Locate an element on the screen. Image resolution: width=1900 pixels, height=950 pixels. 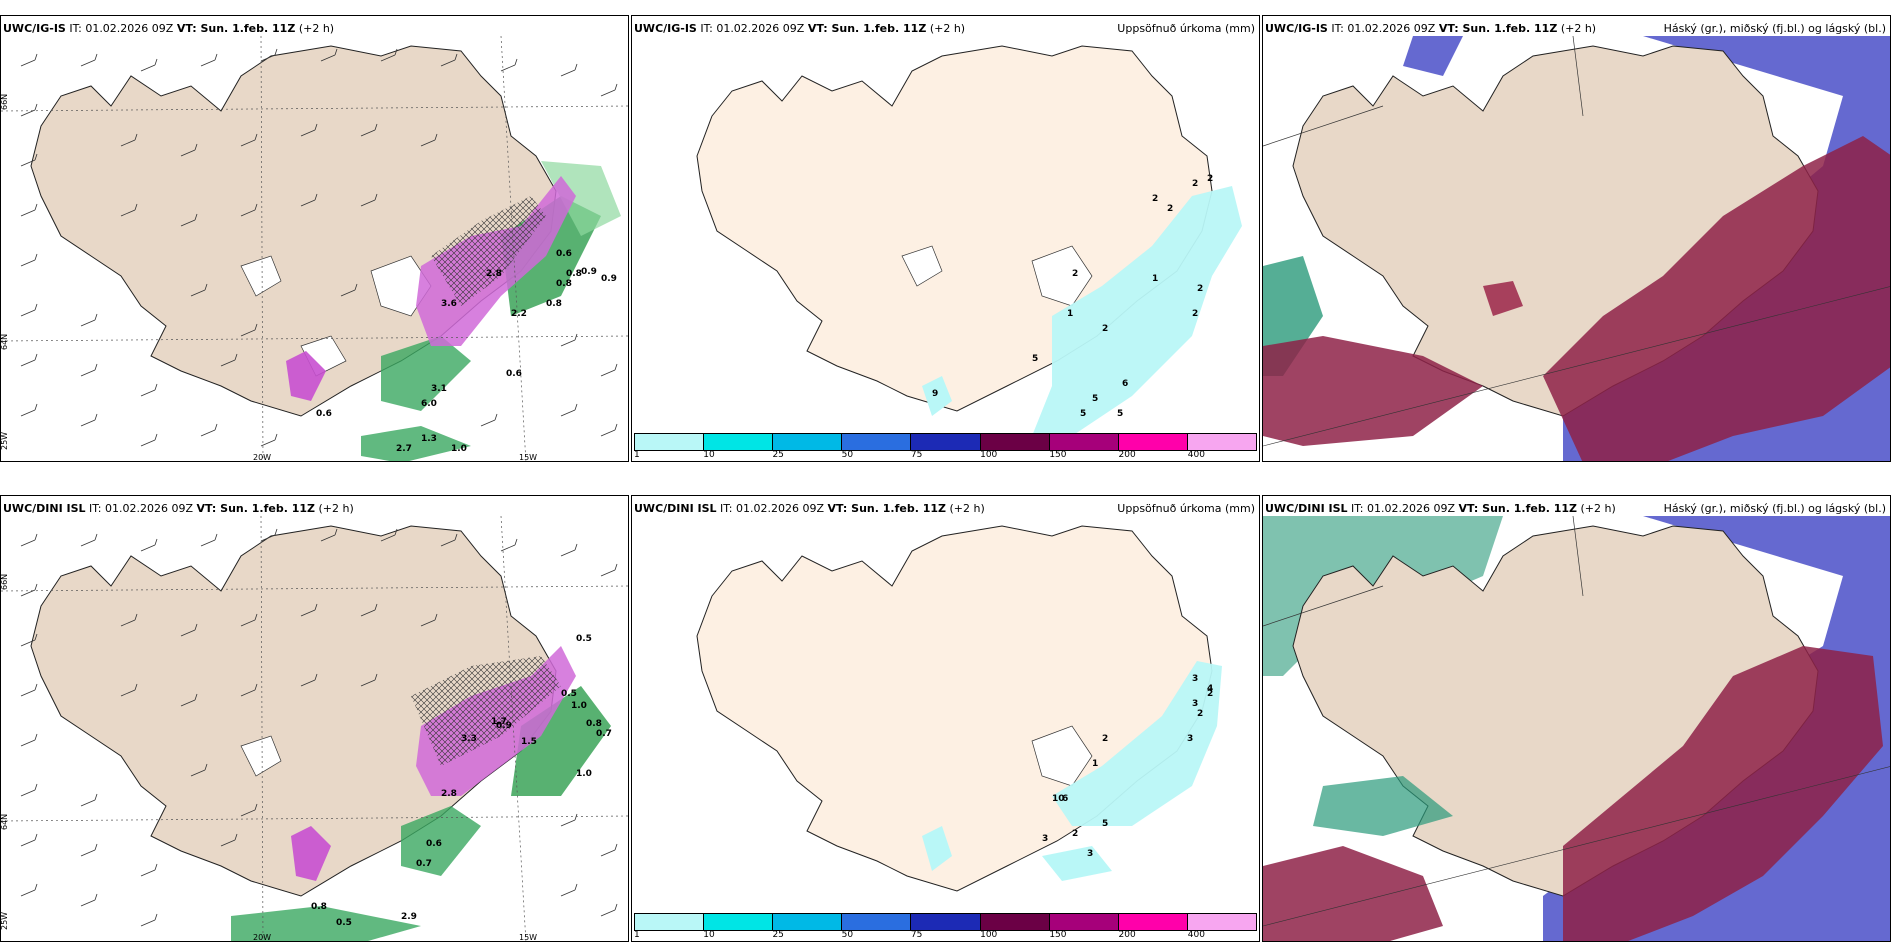
legend-tick-label: 1 is located at coordinates (637, 935).